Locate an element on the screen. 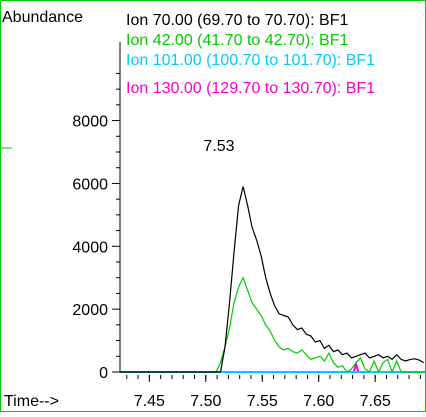 Image resolution: width=426 pixels, height=417 pixels. legend-entry-3: Ion 130.00 (129.70 to 130.70): BF1 is located at coordinates (250, 88).